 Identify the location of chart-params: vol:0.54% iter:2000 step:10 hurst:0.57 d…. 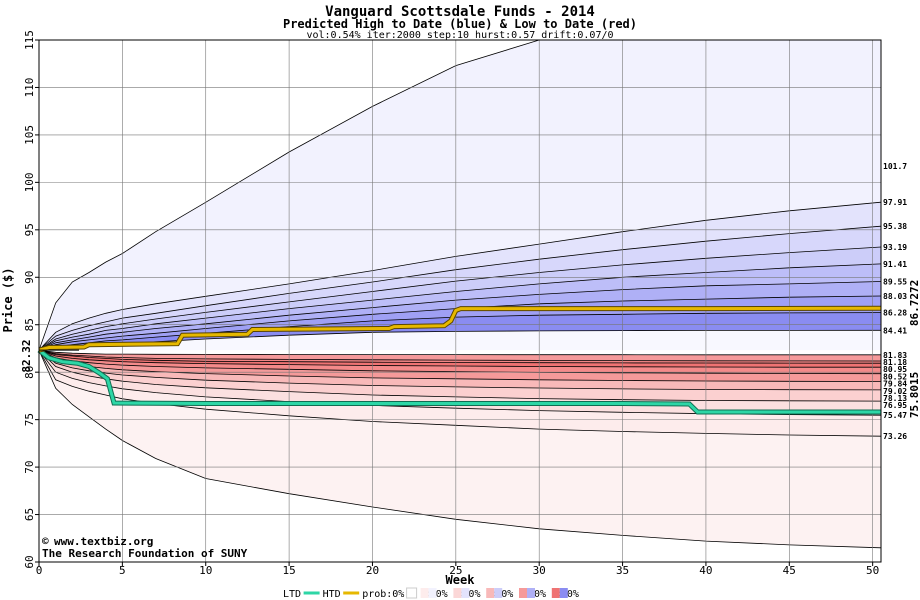
(459, 35).